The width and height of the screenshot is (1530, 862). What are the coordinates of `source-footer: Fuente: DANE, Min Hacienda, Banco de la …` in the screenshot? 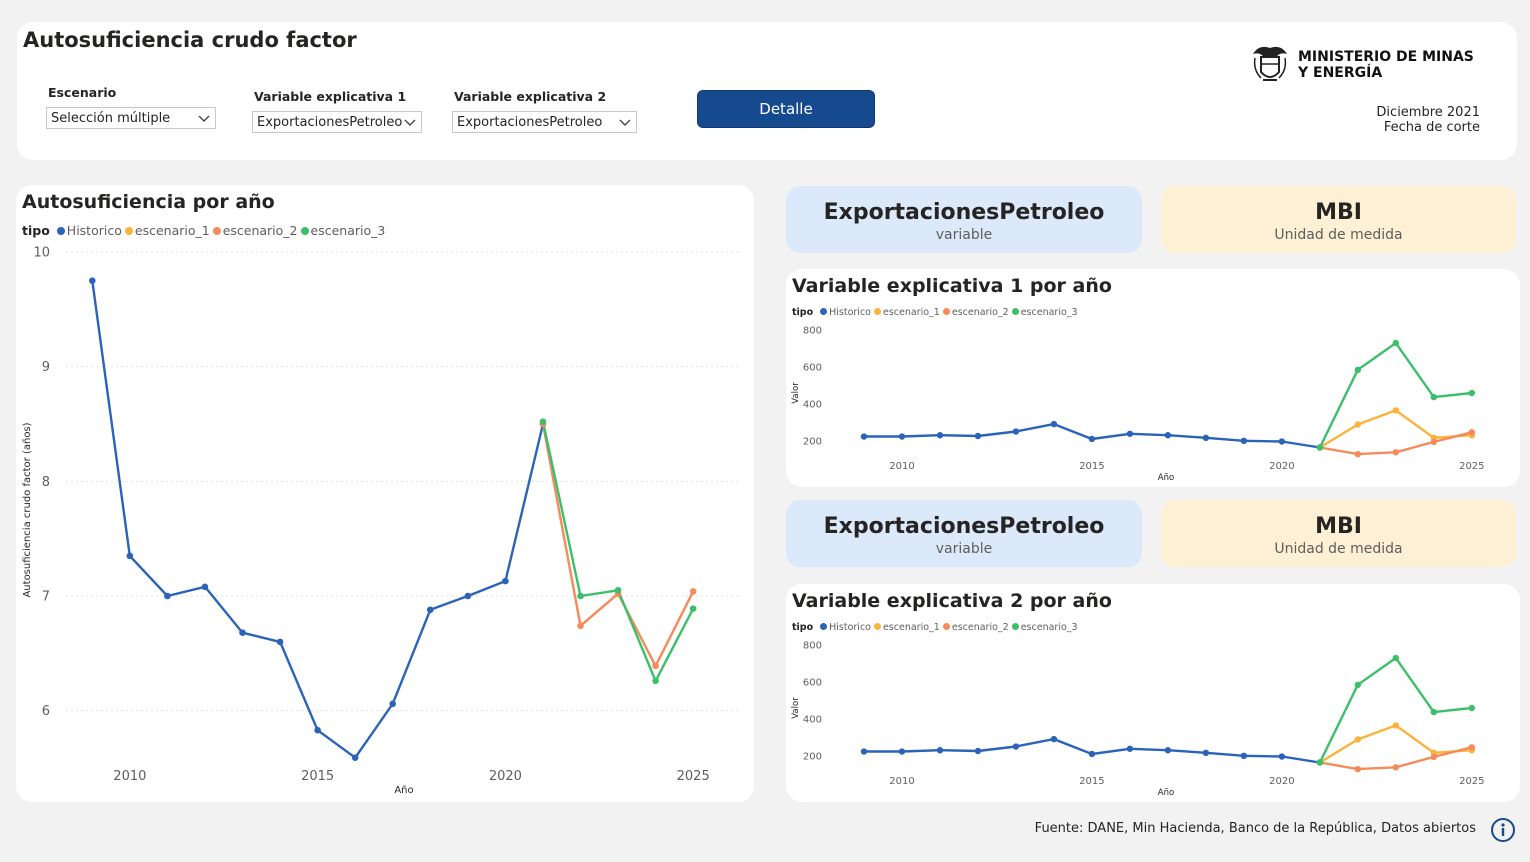 It's located at (1255, 828).